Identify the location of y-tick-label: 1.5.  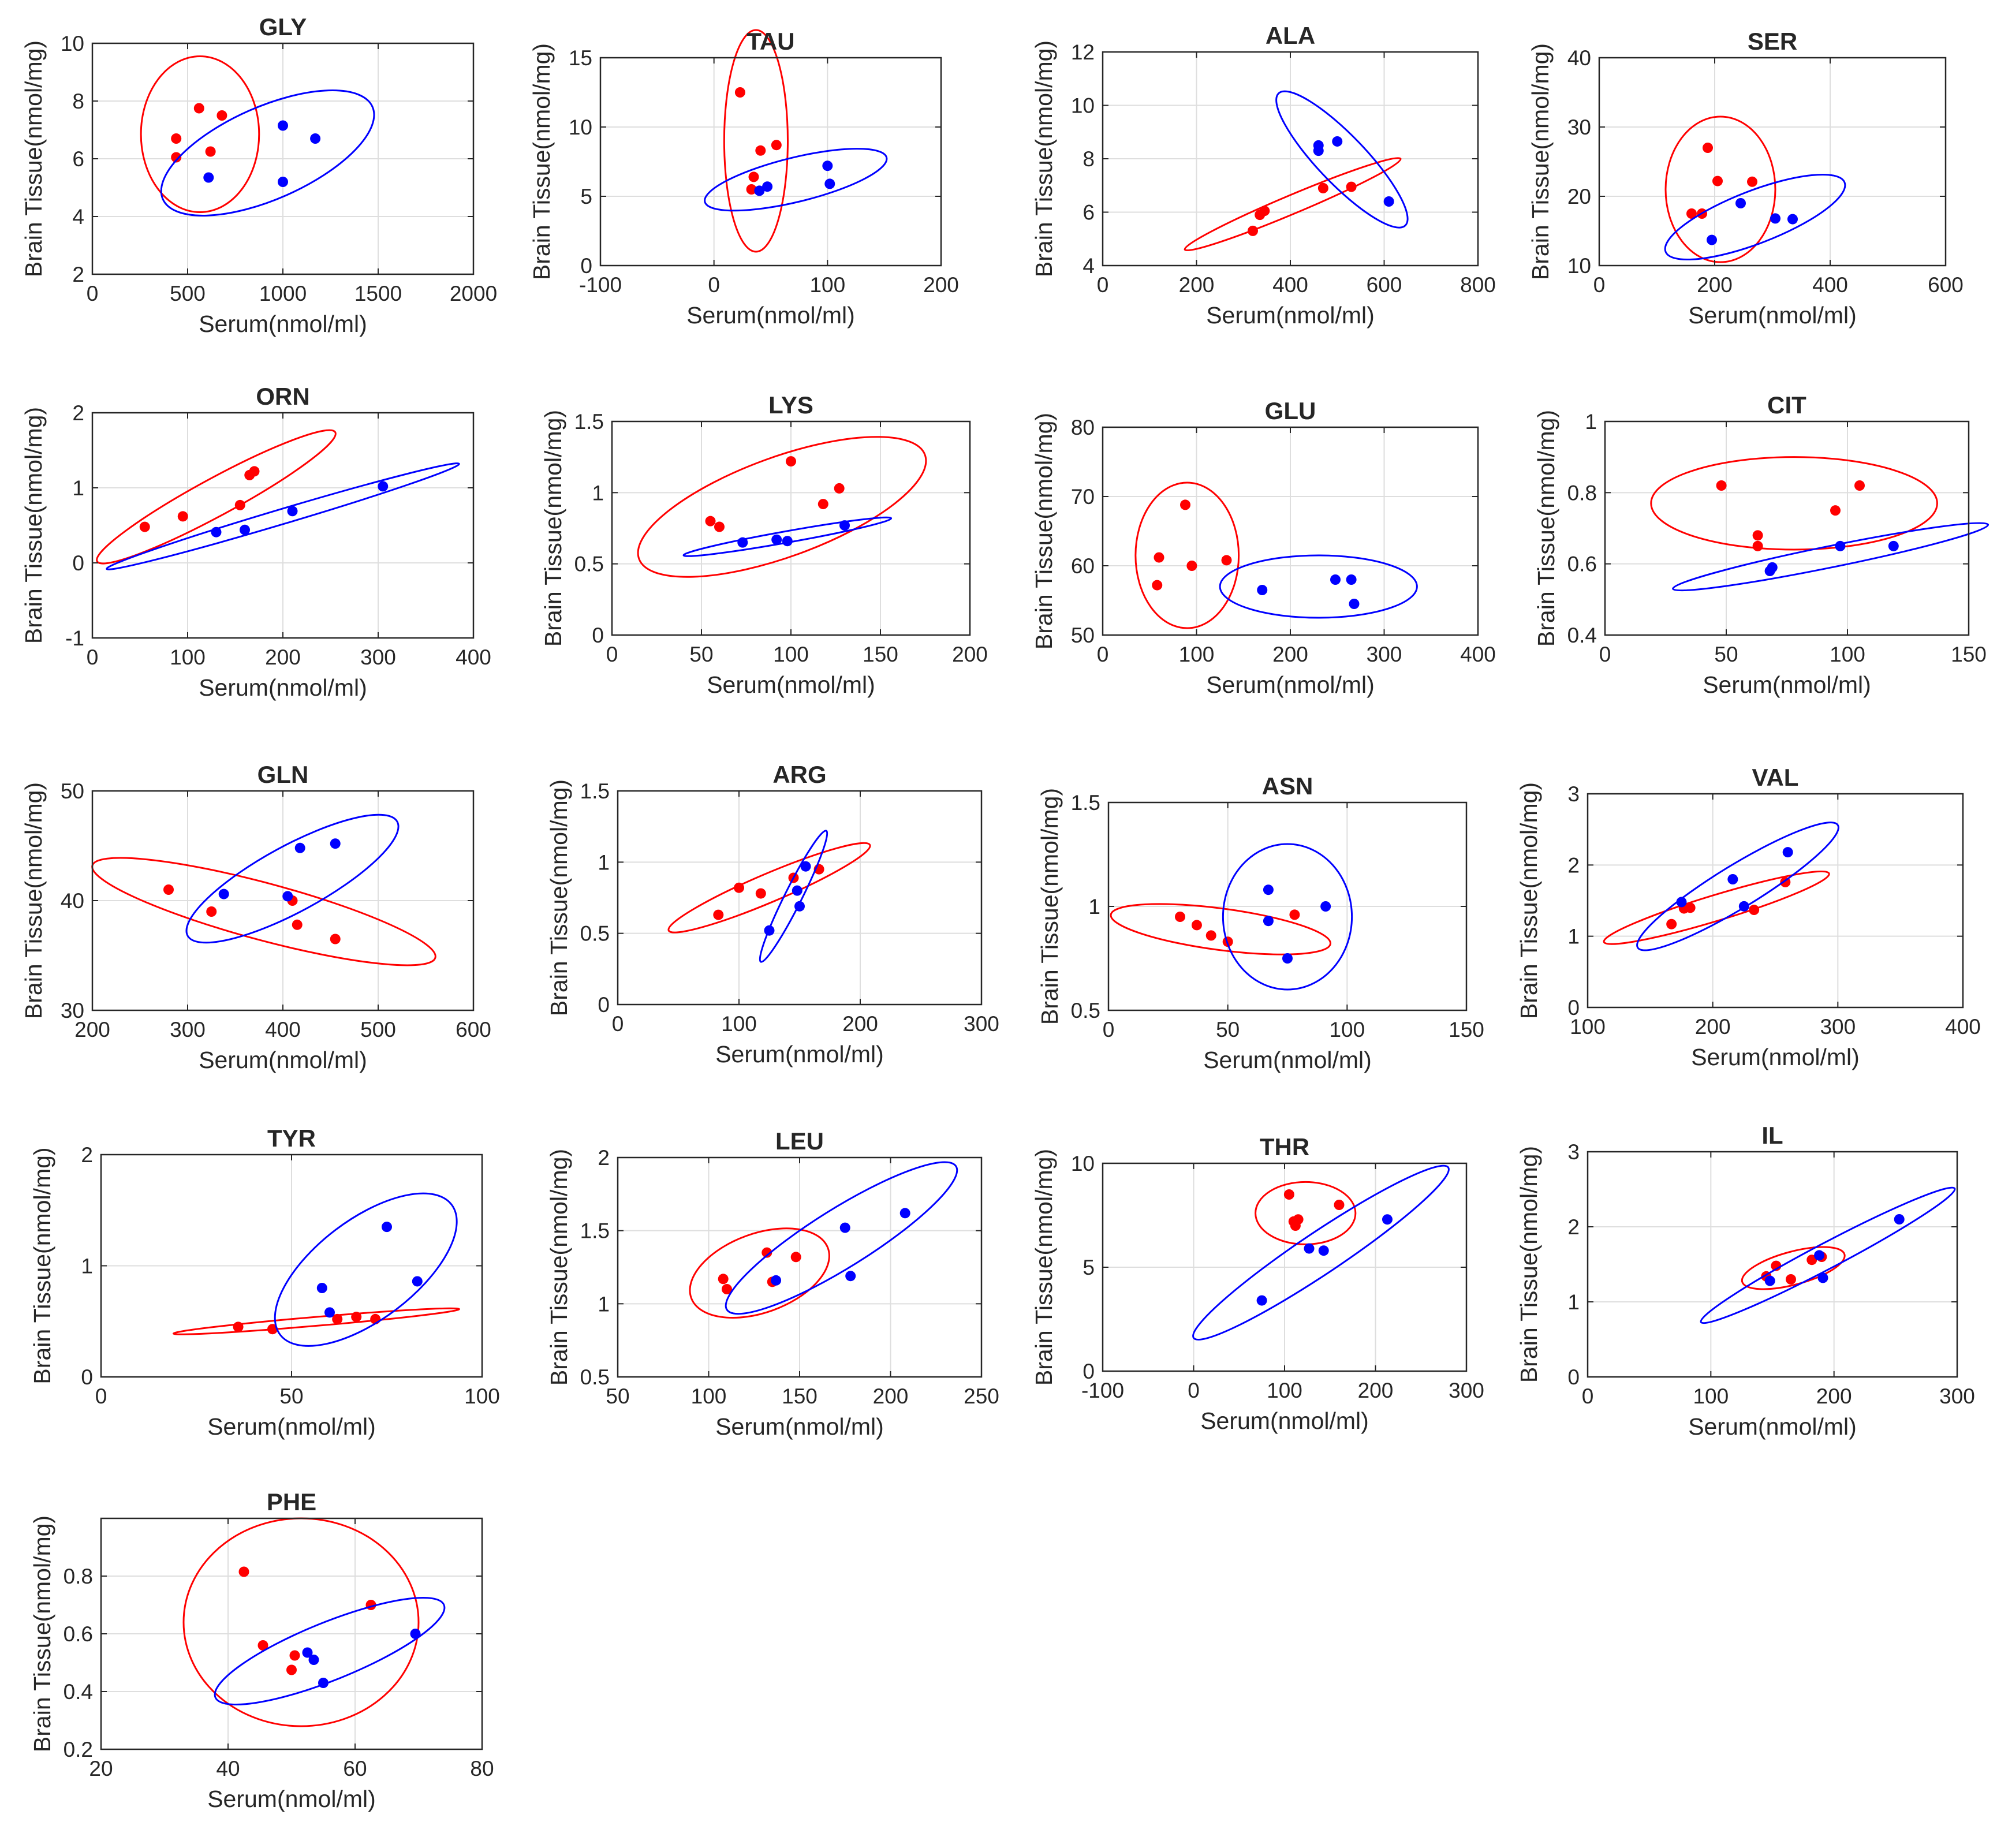
(595, 1231).